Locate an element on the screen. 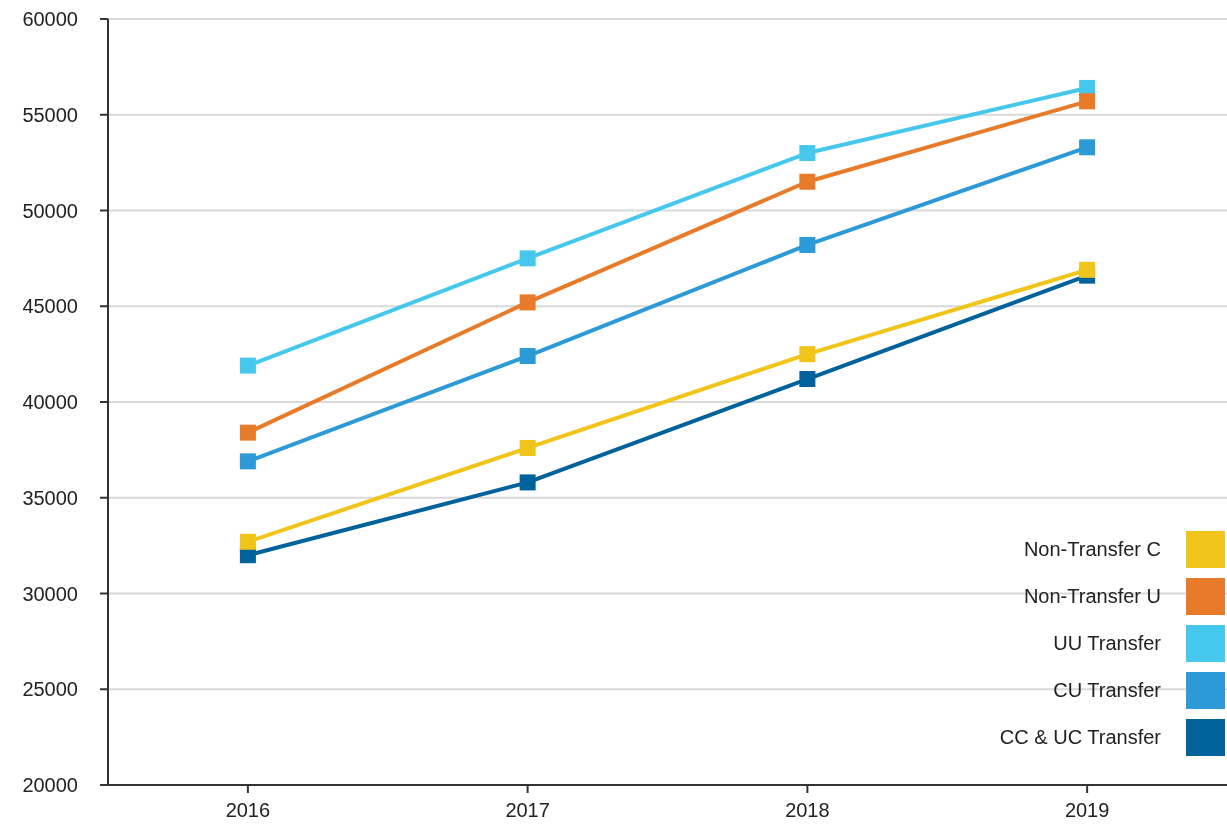 This screenshot has width=1227, height=829. y-tick-label: 55000 is located at coordinates (50, 114).